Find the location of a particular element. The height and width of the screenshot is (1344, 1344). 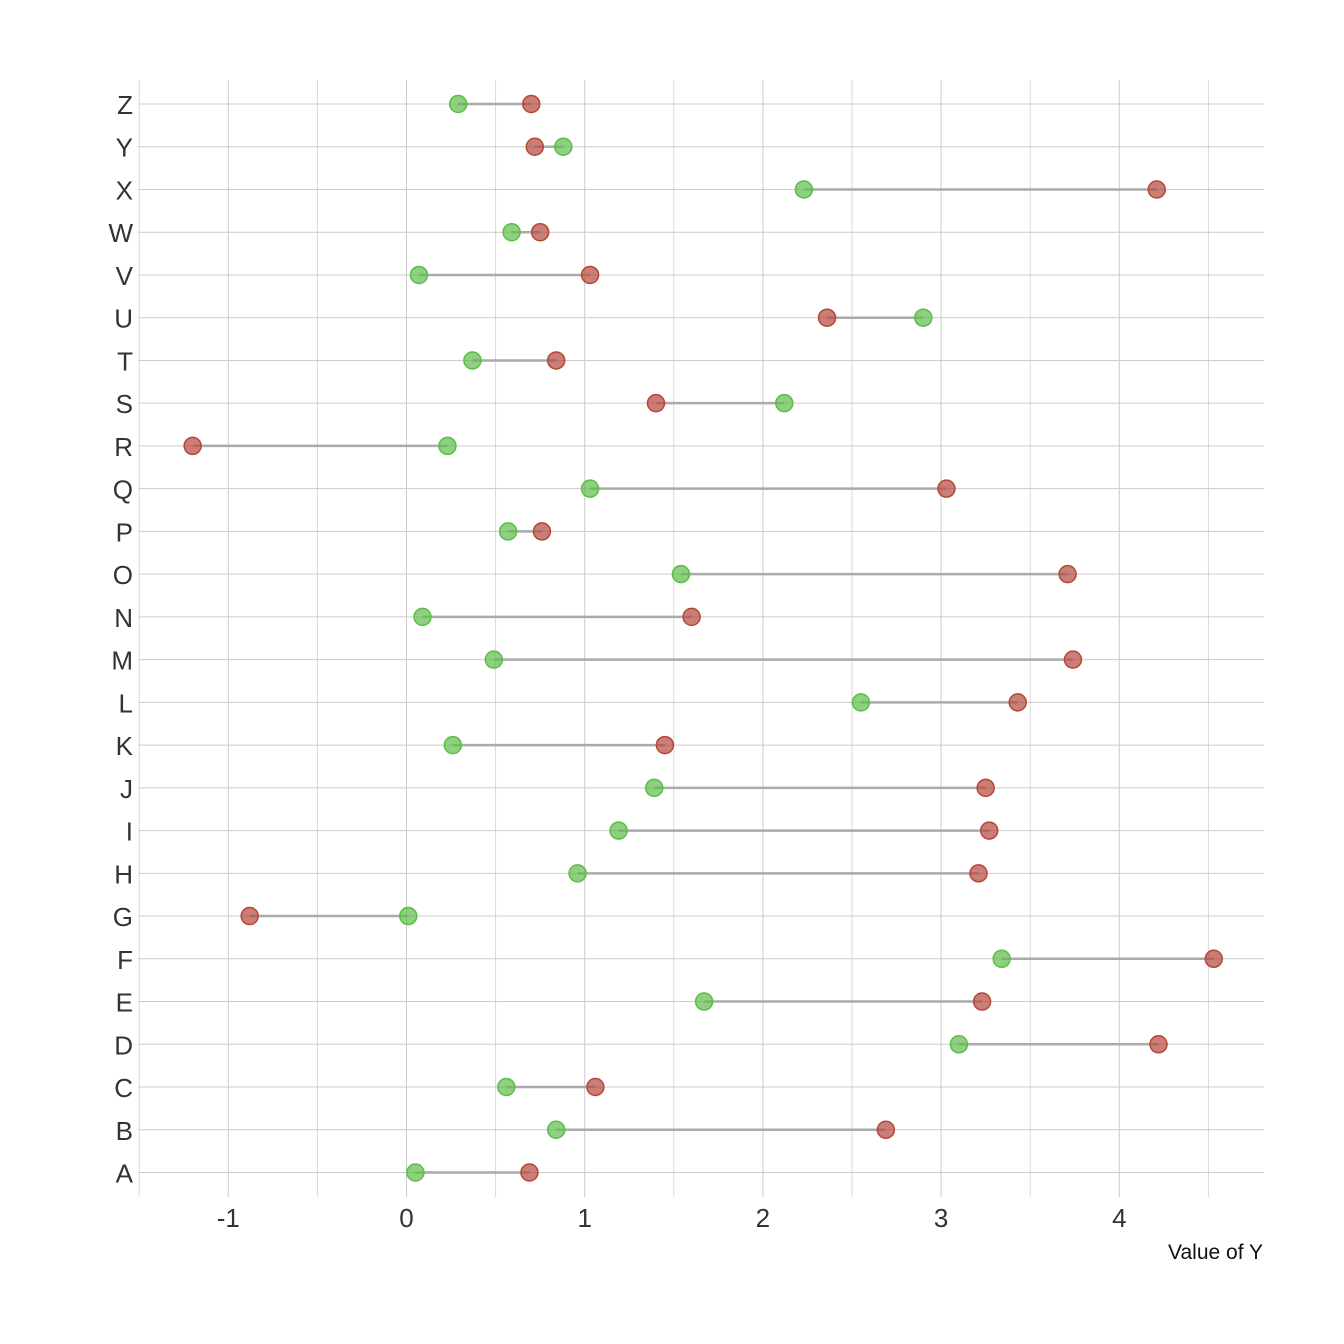

x-tick-label: -1 is located at coordinates (228, 1218).